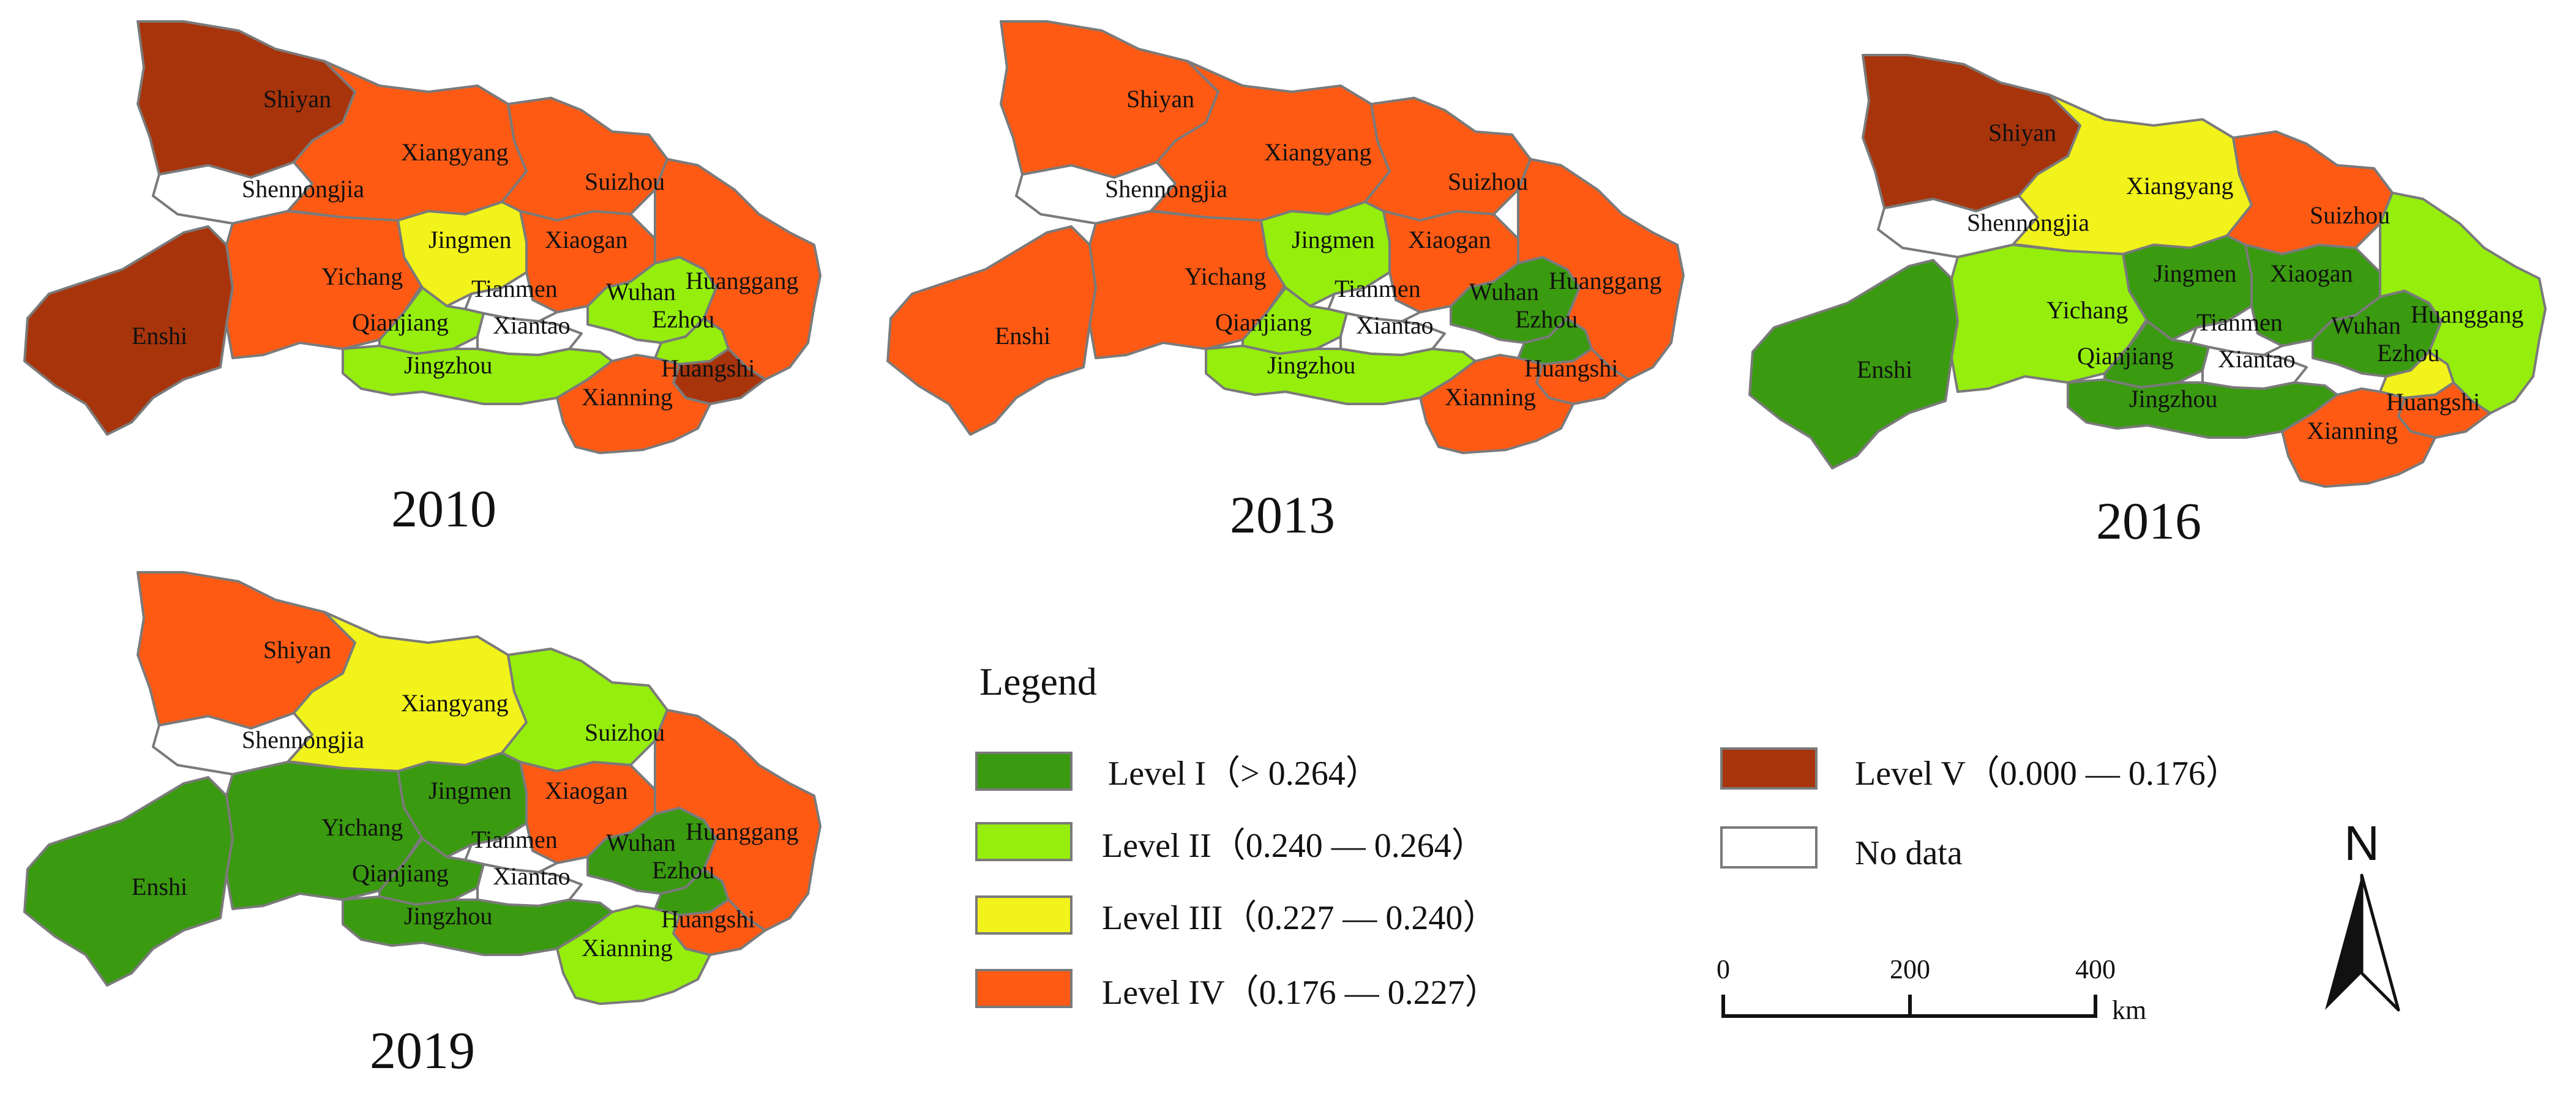 This screenshot has height=1095, width=2576. Describe the element at coordinates (1910, 969) in the screenshot. I see `scale-bar-label-200: 200` at that location.